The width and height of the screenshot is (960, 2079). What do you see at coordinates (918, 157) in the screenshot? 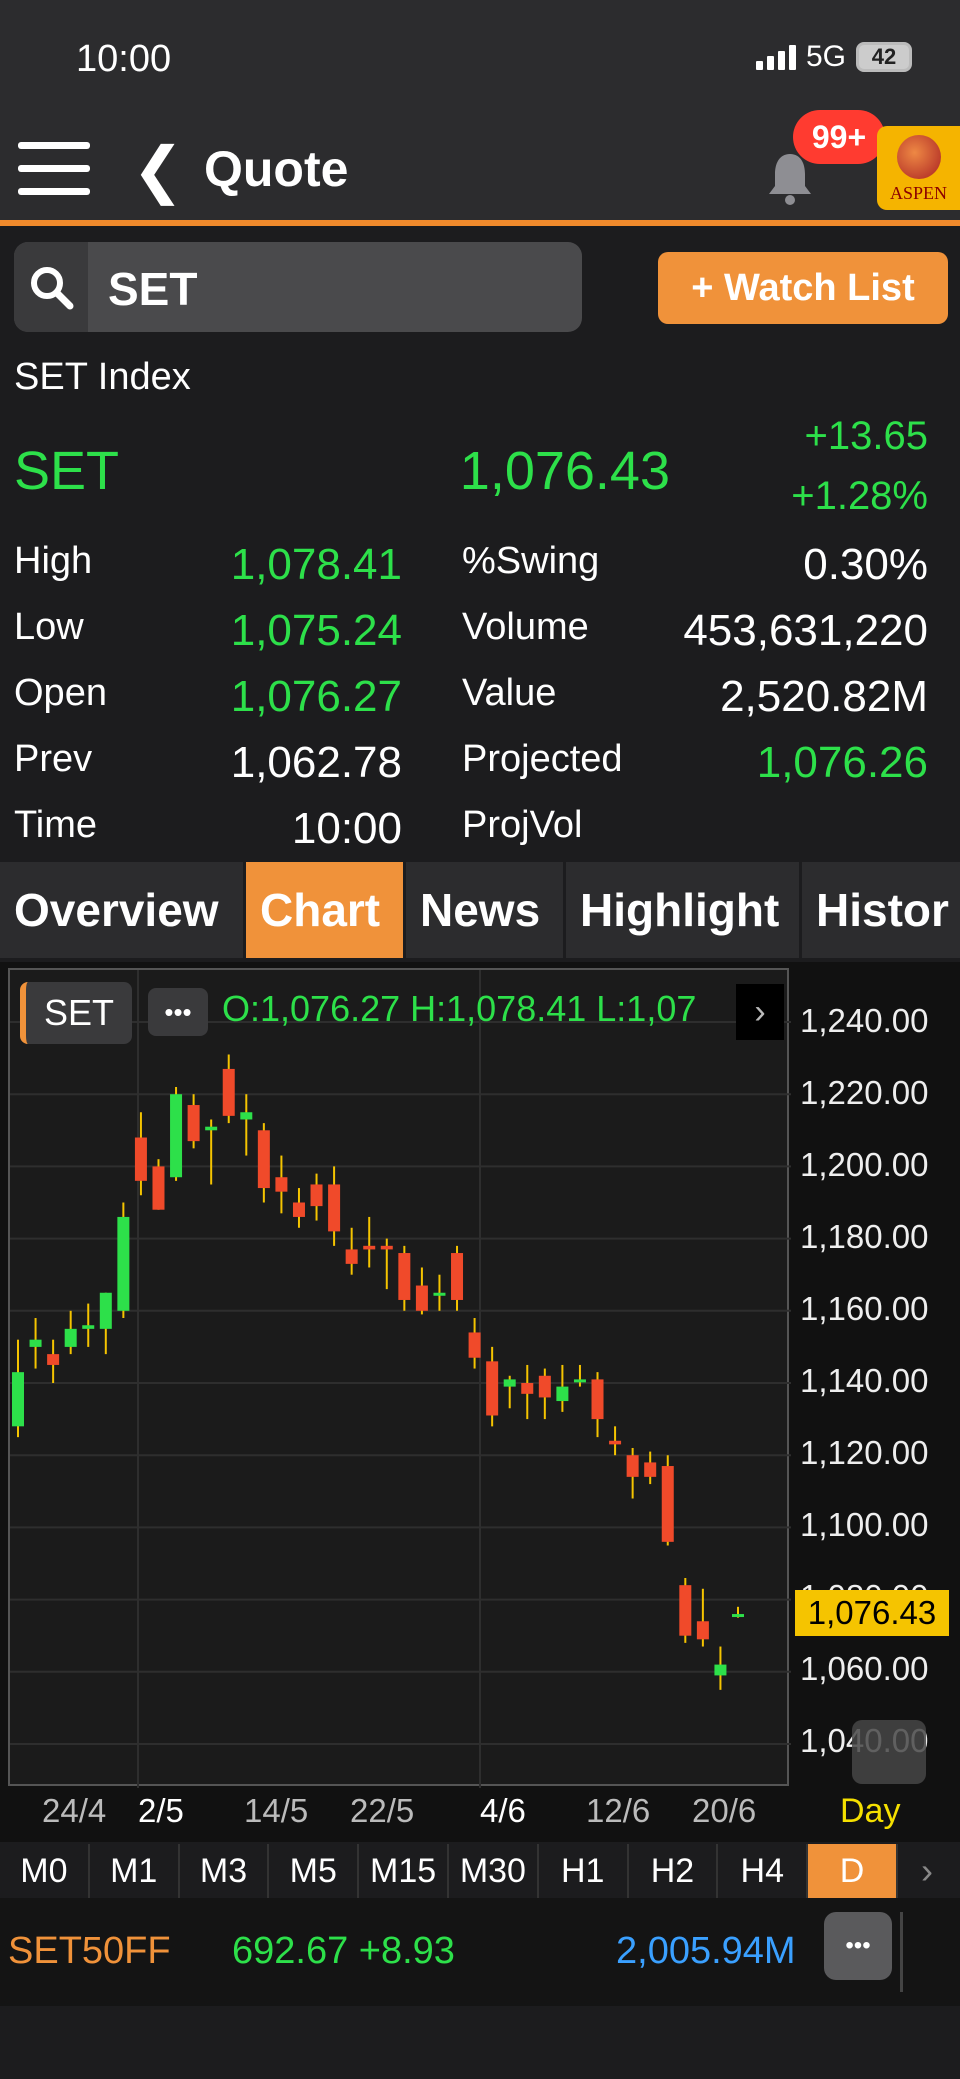
I see `globe-icon` at bounding box center [918, 157].